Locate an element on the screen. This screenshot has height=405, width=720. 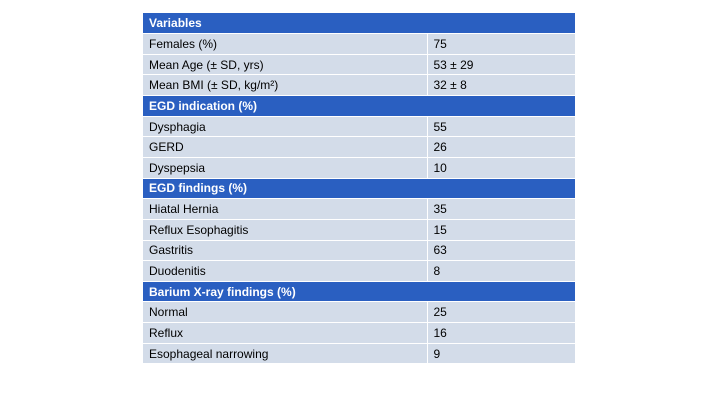
section-heading: Variables is located at coordinates (359, 24).